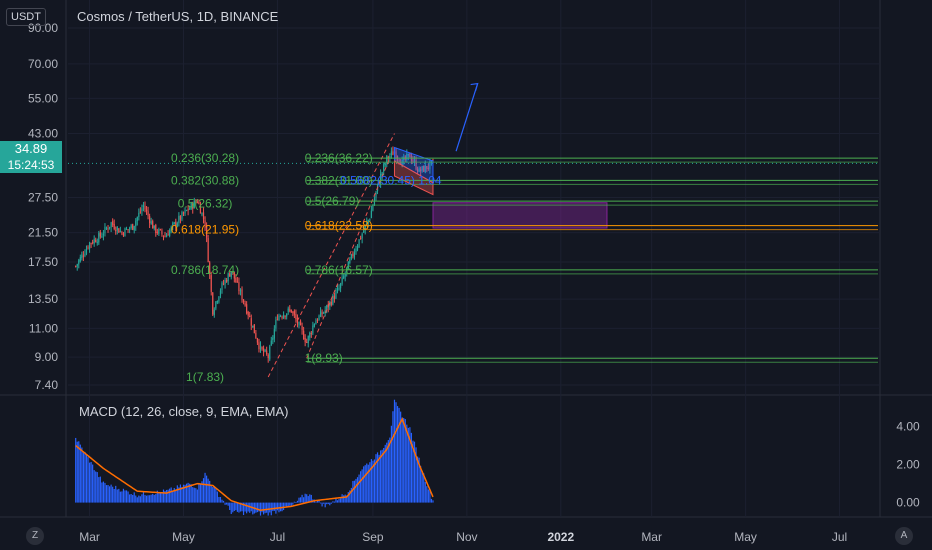  What do you see at coordinates (31, 157) in the screenshot?
I see `last-price-tag: 34.89 15:24:53` at bounding box center [31, 157].